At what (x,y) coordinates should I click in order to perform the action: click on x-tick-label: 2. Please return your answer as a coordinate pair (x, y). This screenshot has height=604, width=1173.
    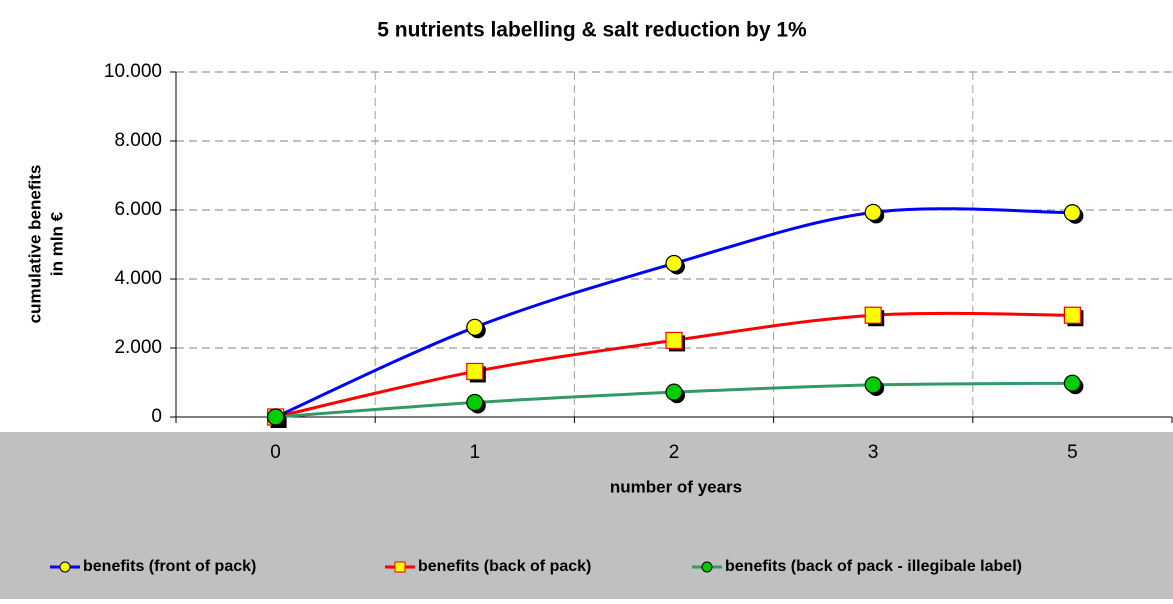
    Looking at the image, I should click on (674, 452).